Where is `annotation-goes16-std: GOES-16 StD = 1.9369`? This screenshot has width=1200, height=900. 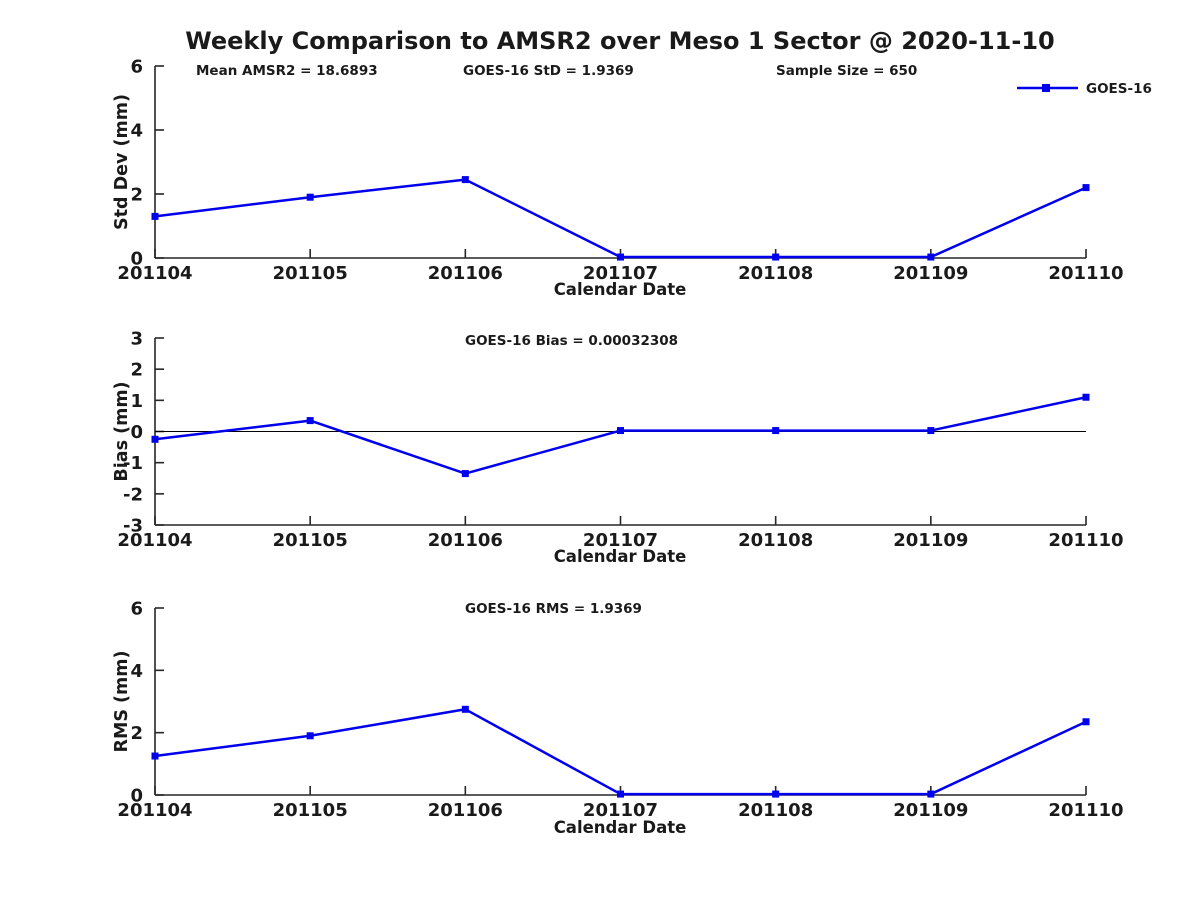
annotation-goes16-std: GOES-16 StD = 1.9369 is located at coordinates (548, 71).